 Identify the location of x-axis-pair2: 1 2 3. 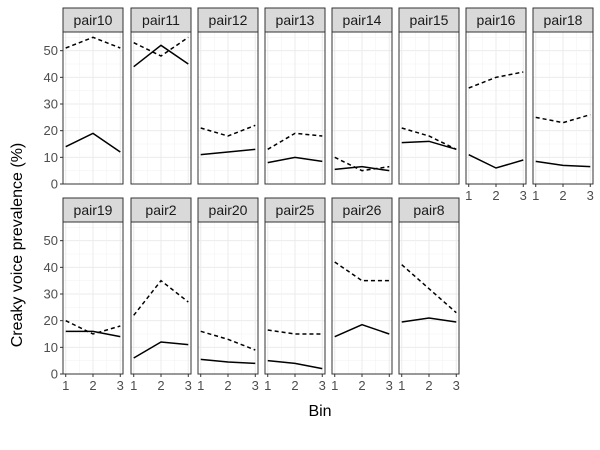
(161, 383).